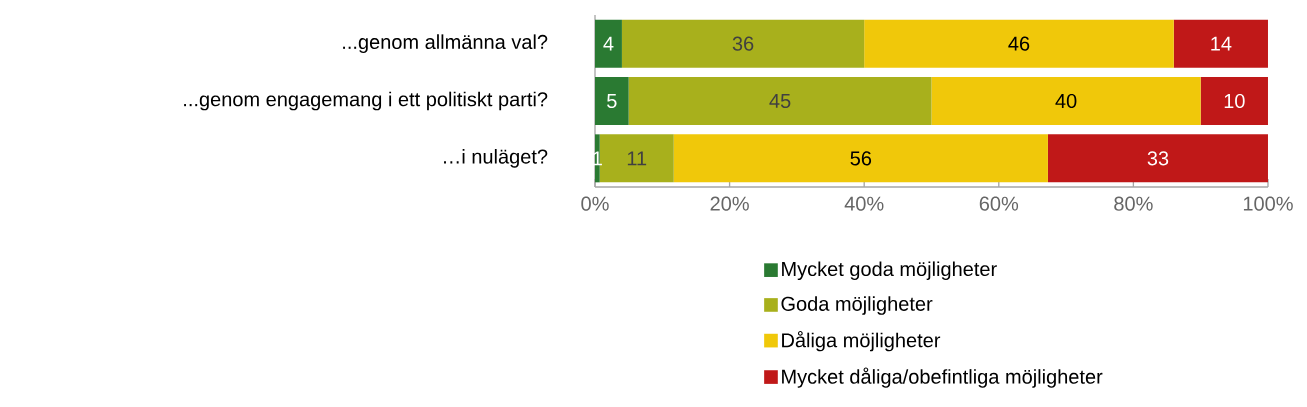 Image resolution: width=1307 pixels, height=407 pixels. I want to click on data-label: 46, so click(1019, 43).